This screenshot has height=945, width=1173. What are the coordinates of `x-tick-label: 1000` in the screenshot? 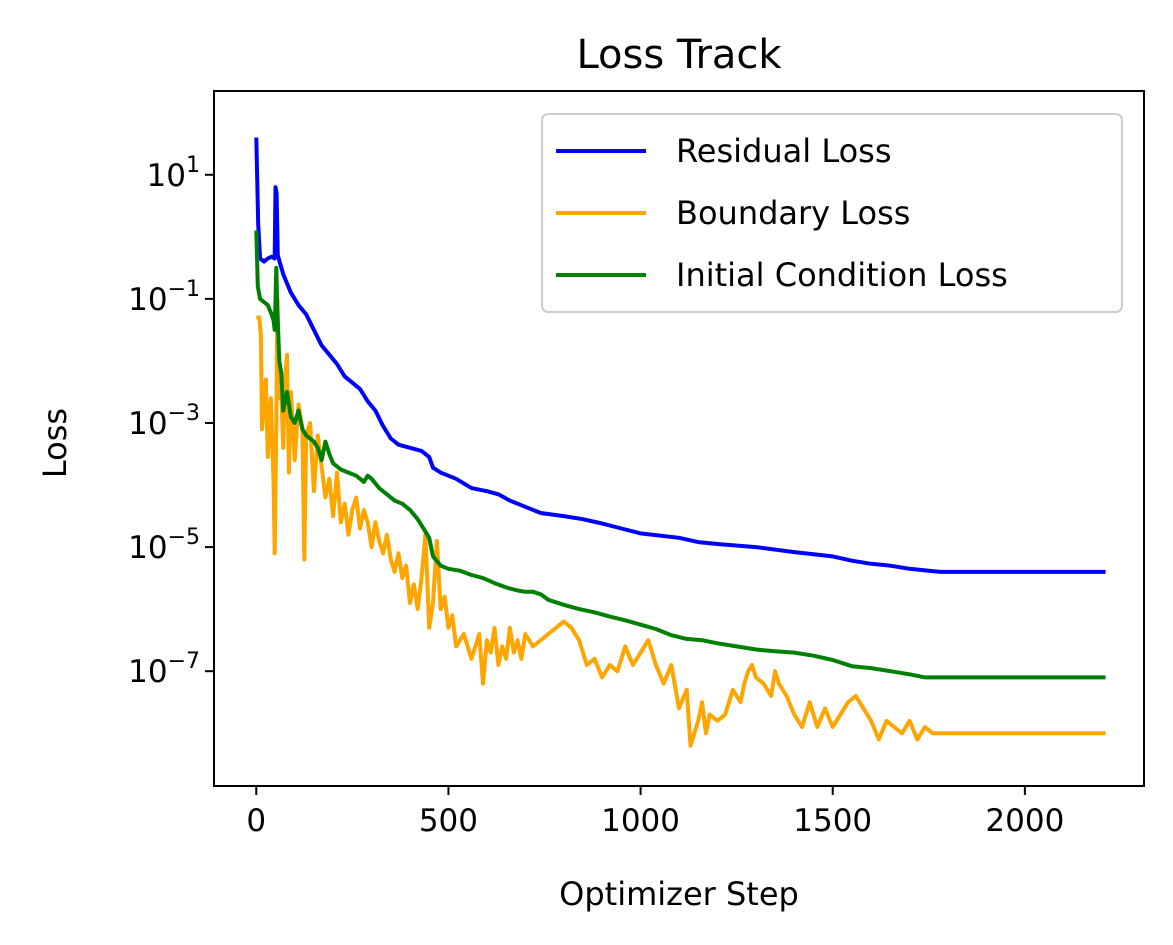 It's located at (640, 821).